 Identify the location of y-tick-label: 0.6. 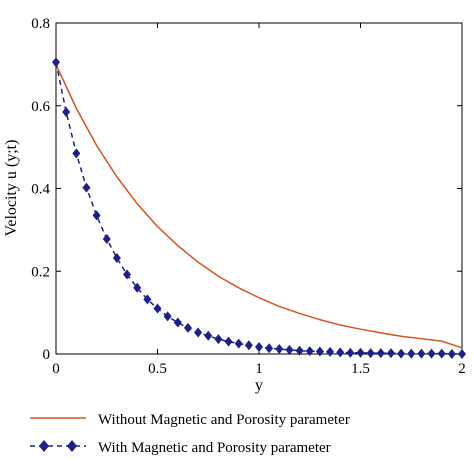
(40, 107).